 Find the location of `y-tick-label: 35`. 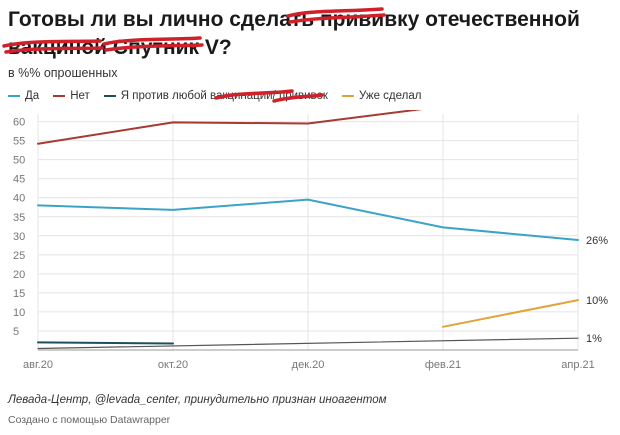

y-tick-label: 35 is located at coordinates (19, 218).